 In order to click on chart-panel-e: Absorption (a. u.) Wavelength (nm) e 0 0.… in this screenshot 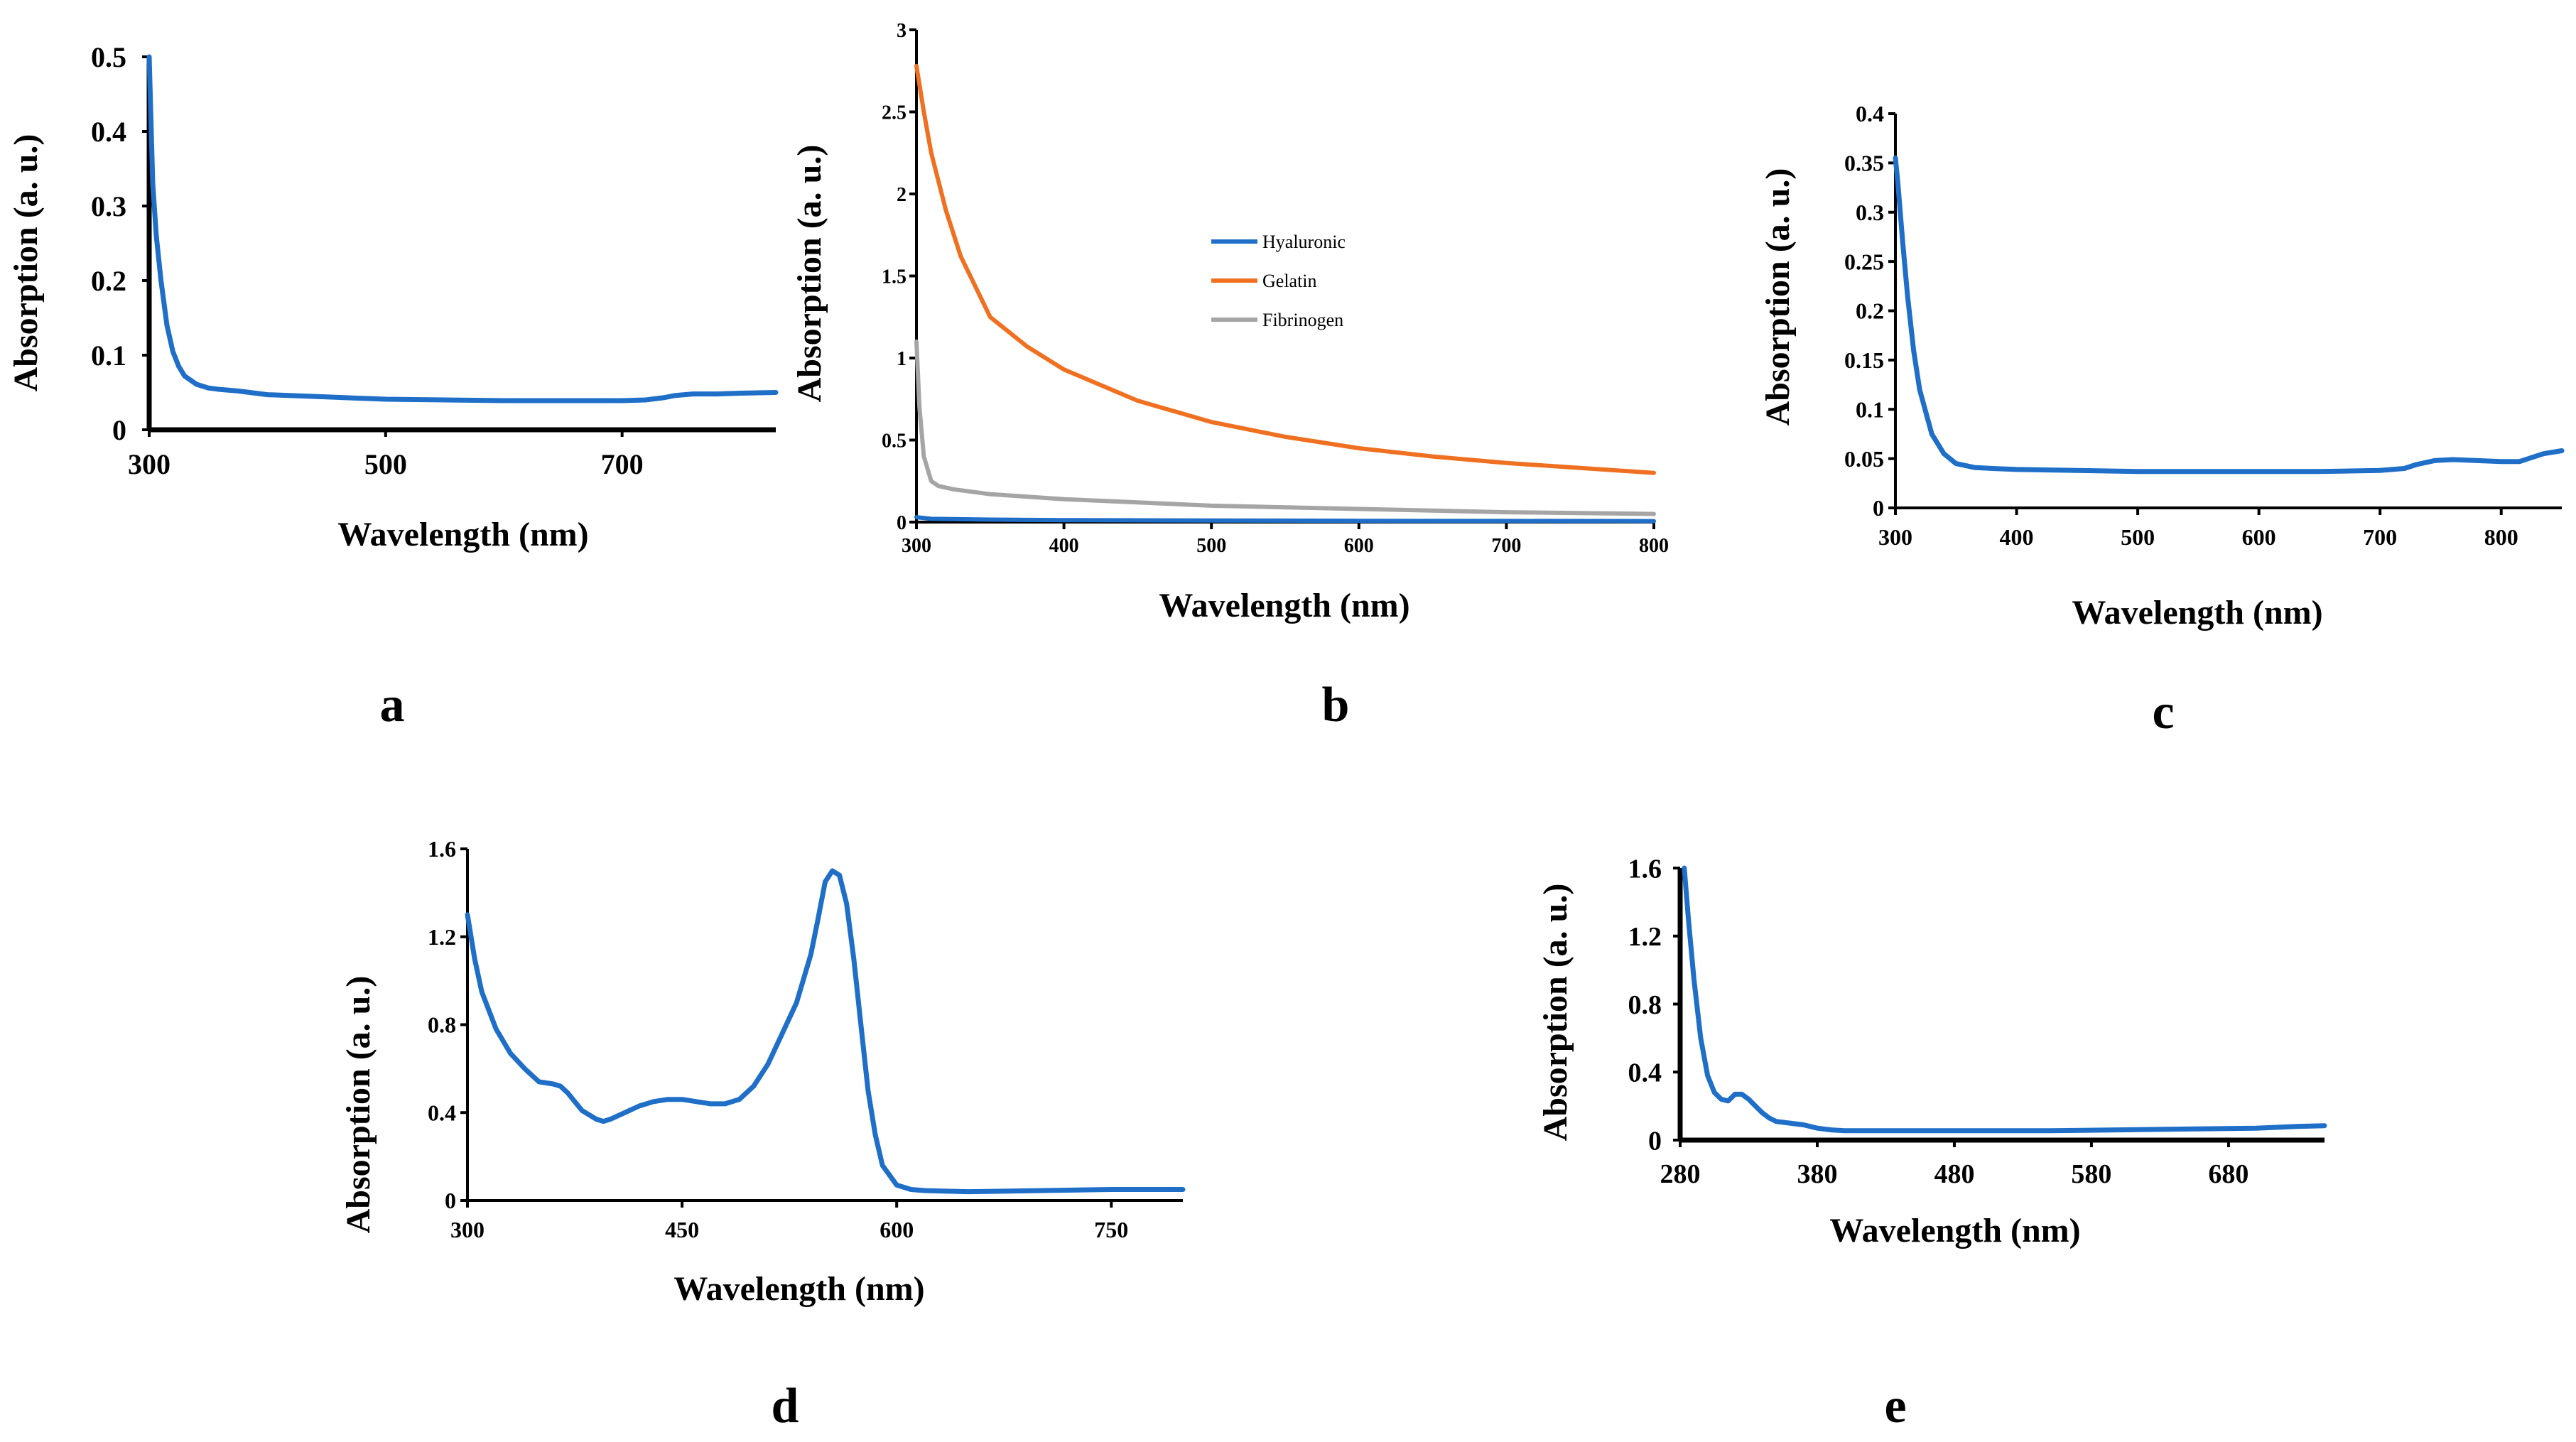, I will do `click(1932, 1143)`.